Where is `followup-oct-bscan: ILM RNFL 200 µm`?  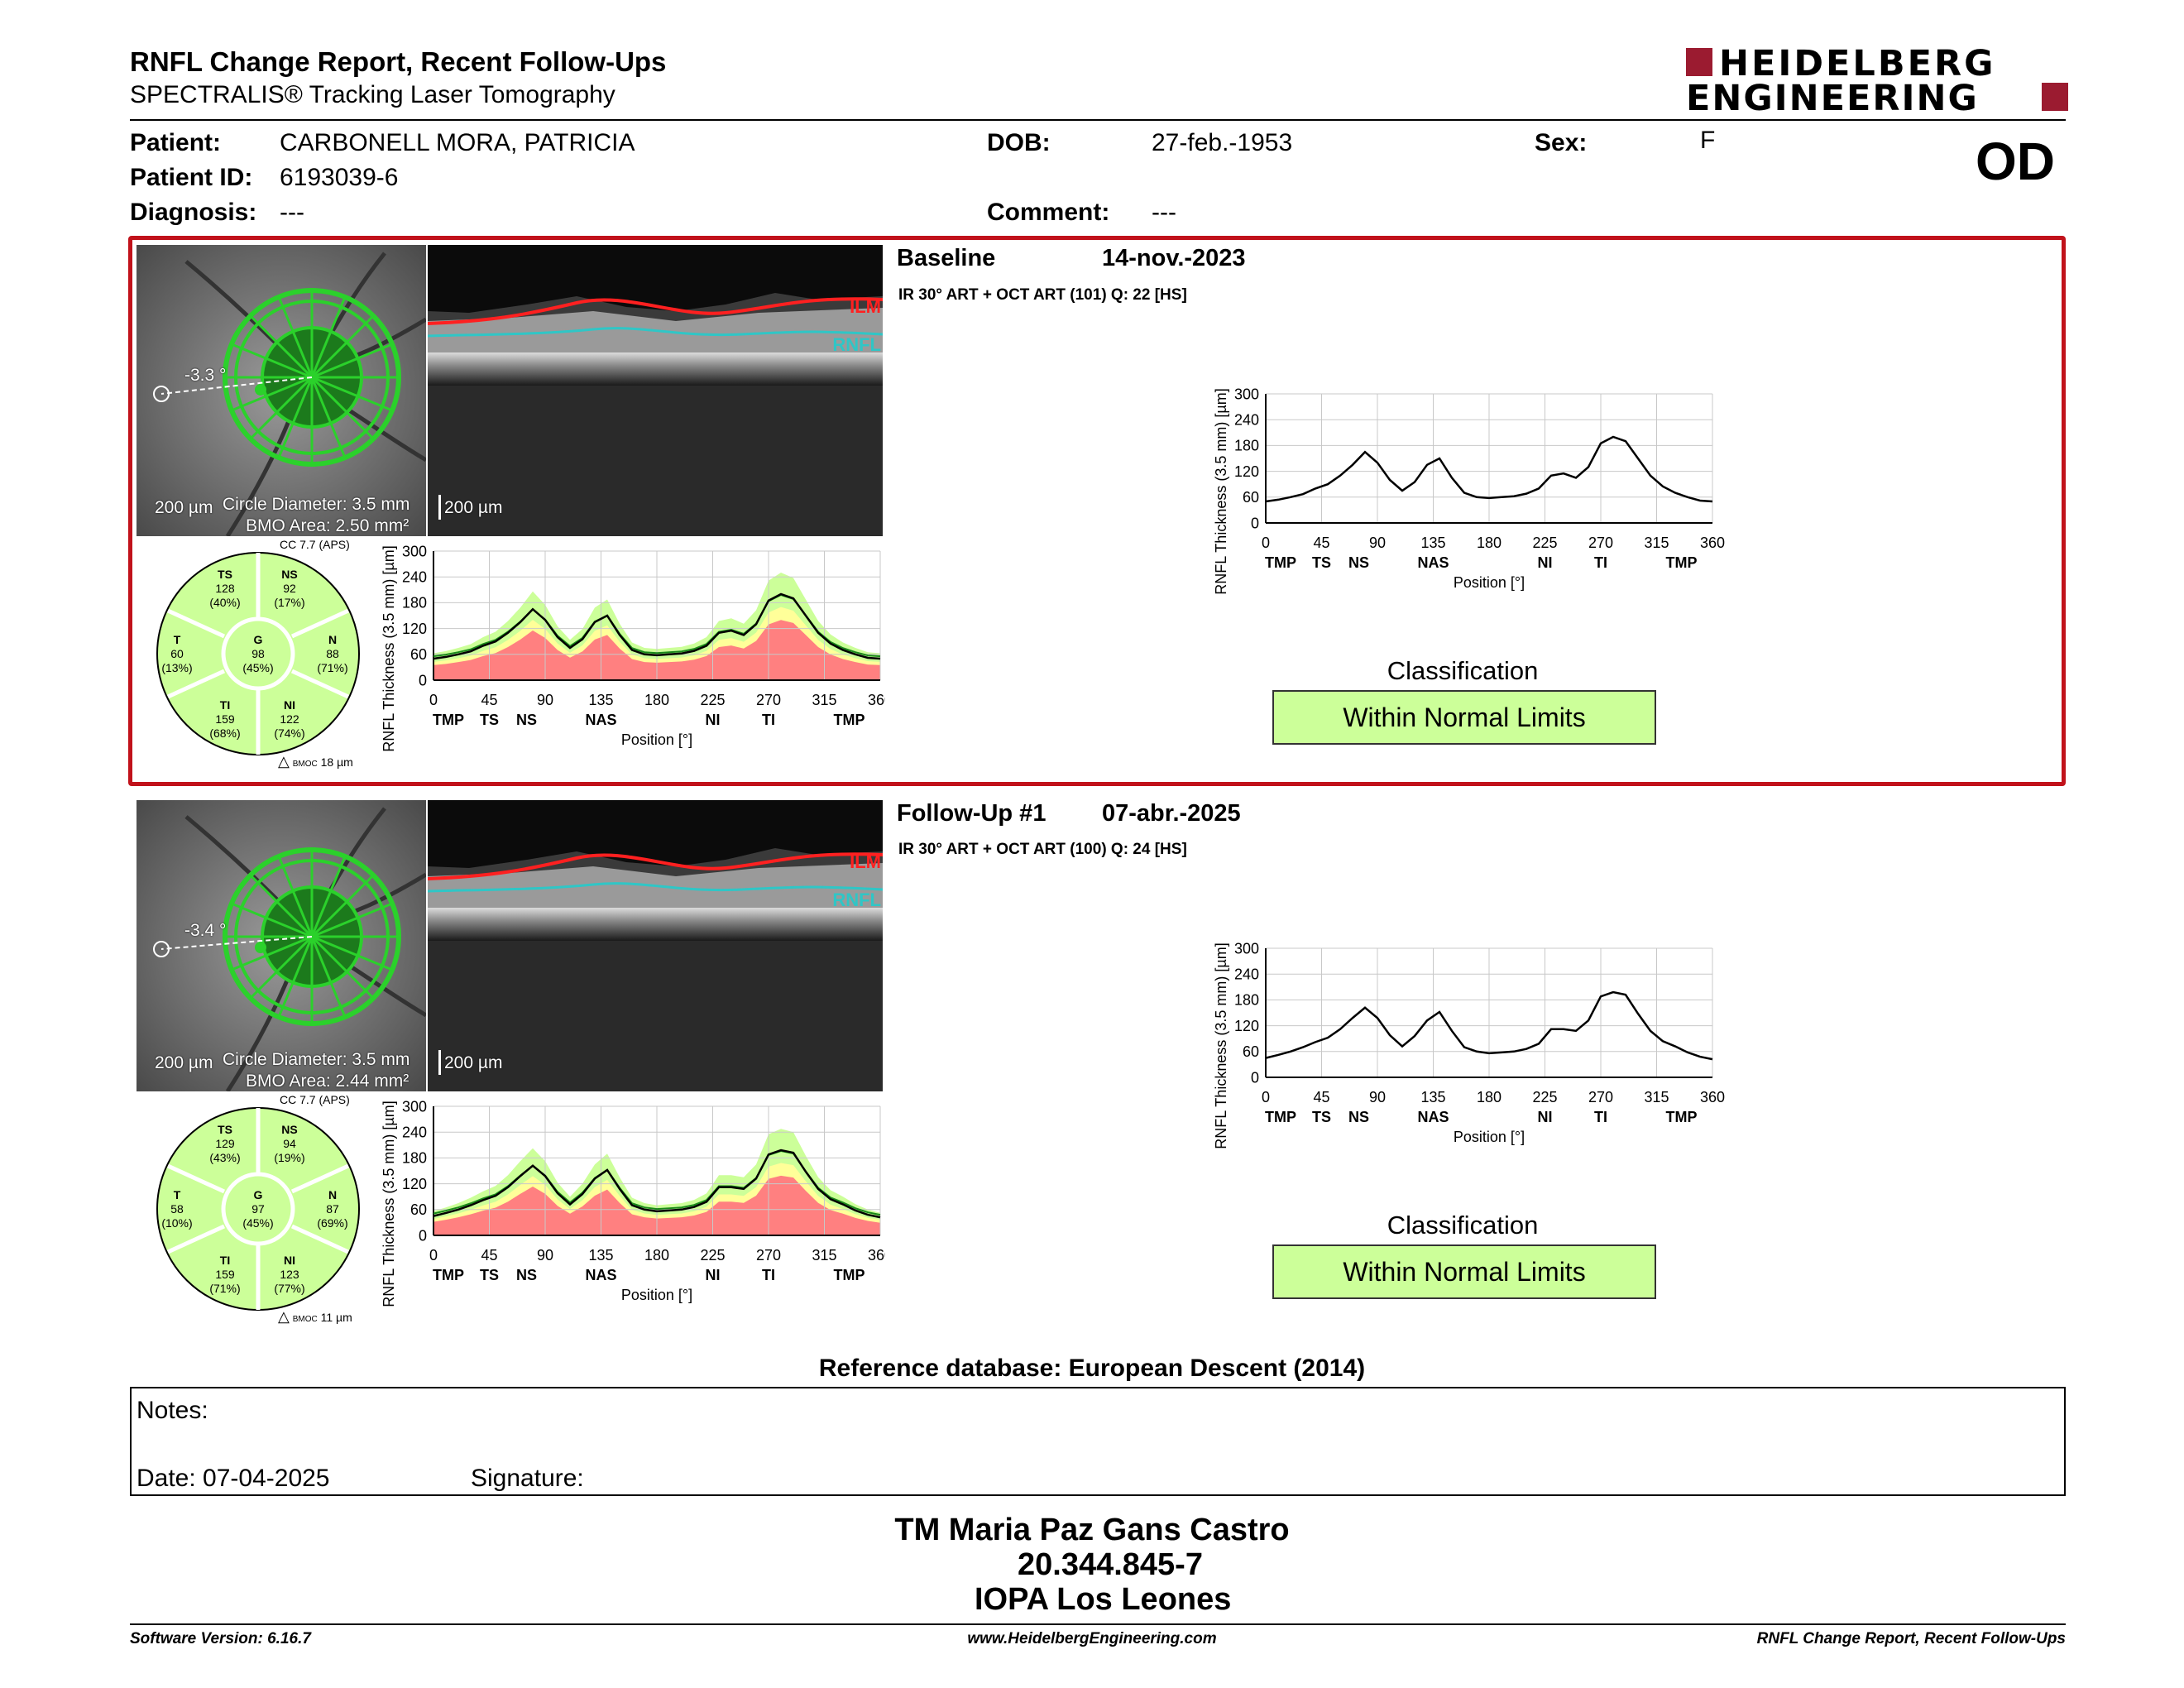 followup-oct-bscan: ILM RNFL 200 µm is located at coordinates (655, 945).